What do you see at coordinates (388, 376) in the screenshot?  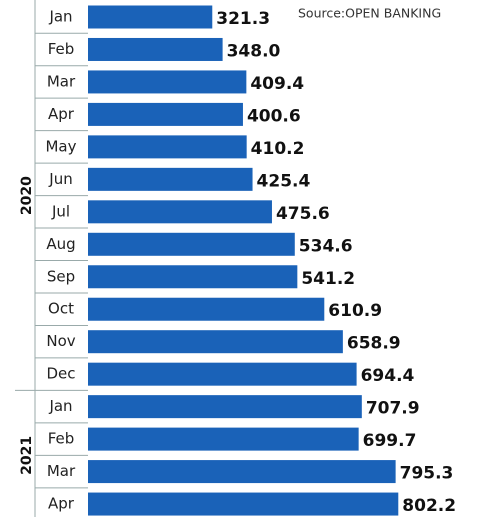 I see `value-label: 694.4` at bounding box center [388, 376].